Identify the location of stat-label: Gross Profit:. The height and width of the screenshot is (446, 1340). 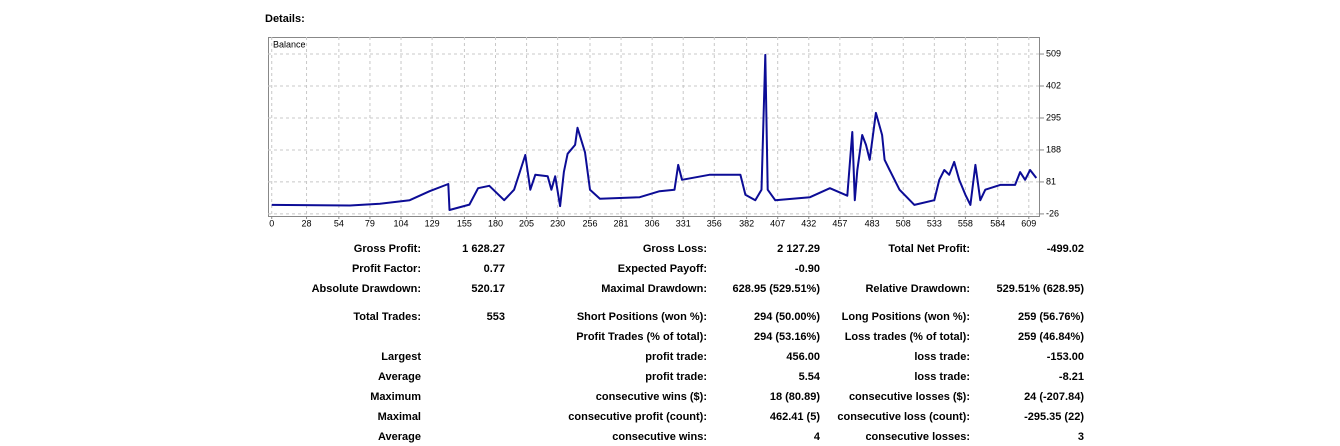
(387, 249).